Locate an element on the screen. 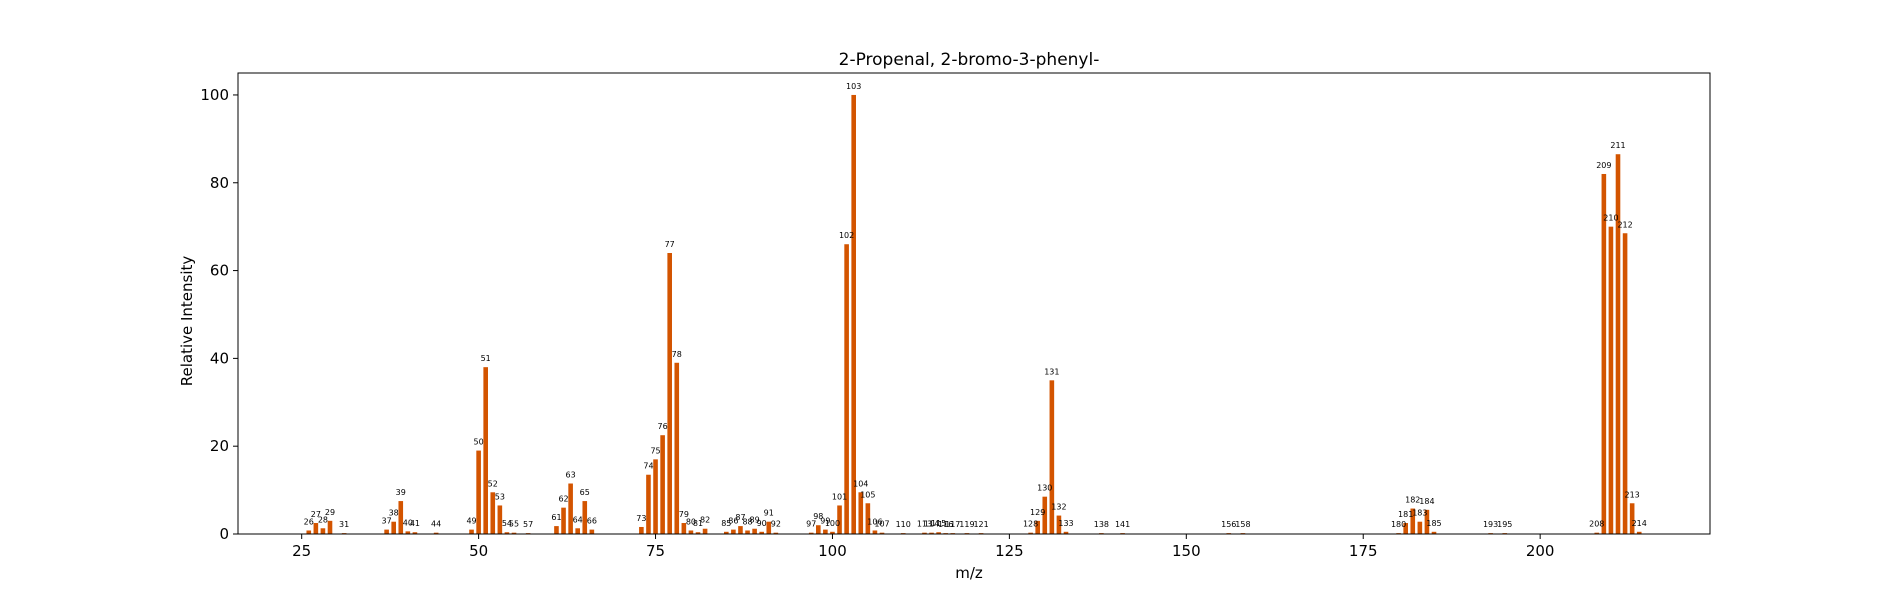 The width and height of the screenshot is (1900, 604). data-label-mz-57: 57 is located at coordinates (528, 524).